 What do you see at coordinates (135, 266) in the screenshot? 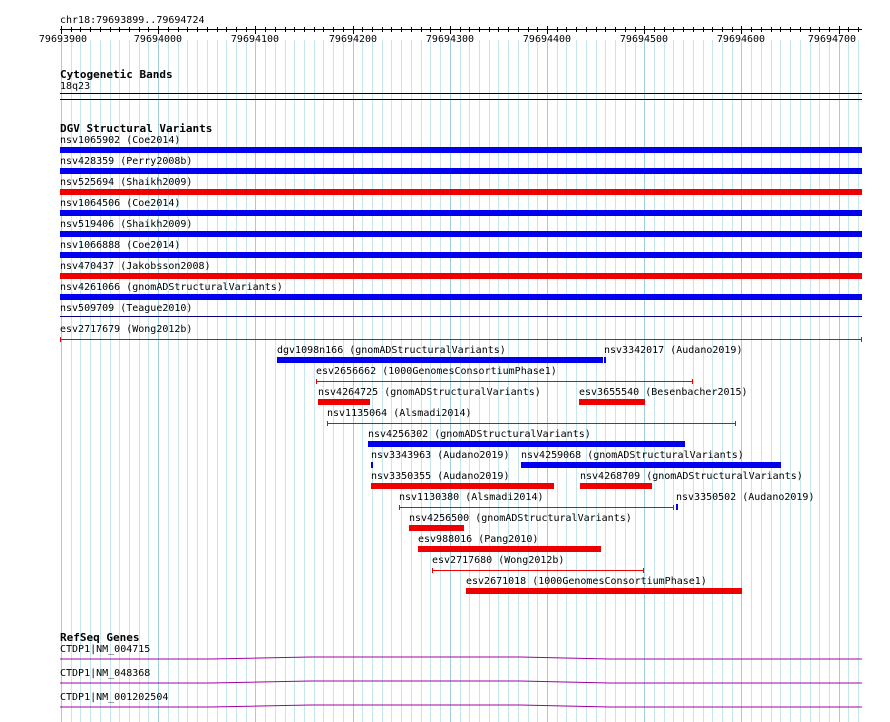
I see `variant-label: nsv470437 (Jakobsson2008)` at bounding box center [135, 266].